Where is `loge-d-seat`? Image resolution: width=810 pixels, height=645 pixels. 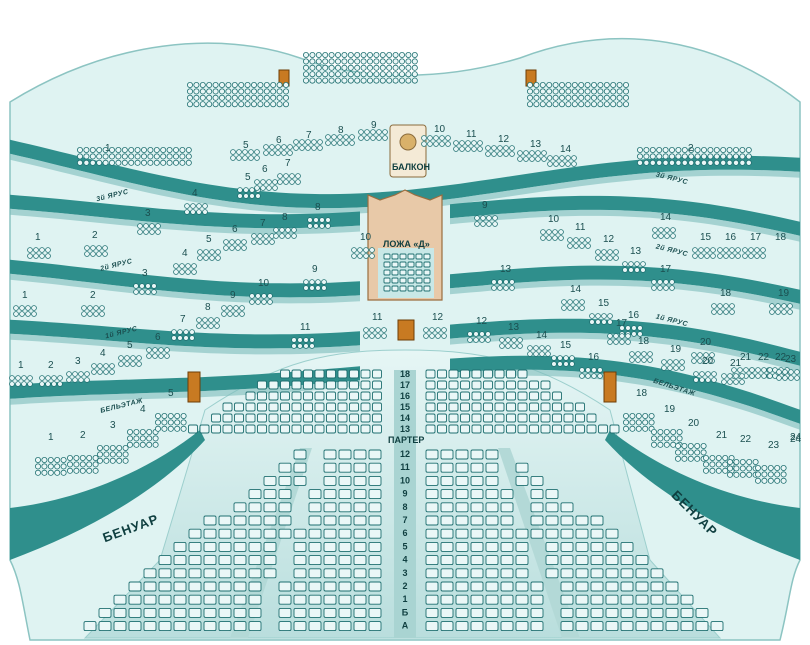
loge-d-seat is located at coordinates (419, 272).